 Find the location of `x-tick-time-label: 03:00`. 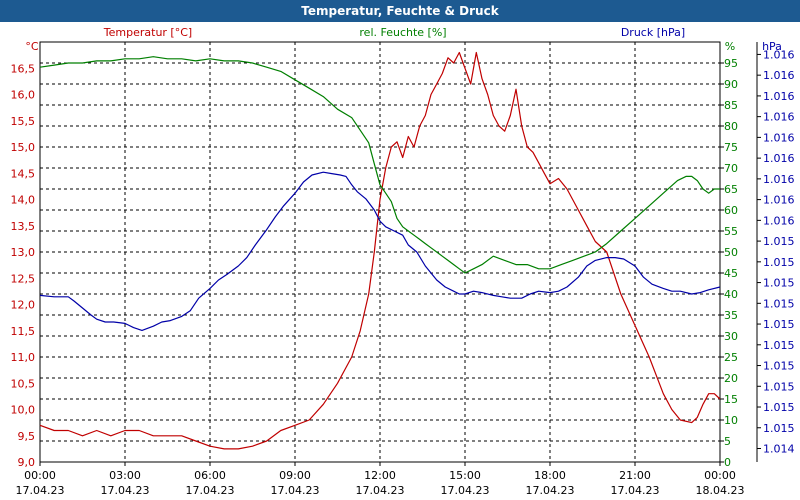

x-tick-time-label: 03:00 is located at coordinates (125, 475).